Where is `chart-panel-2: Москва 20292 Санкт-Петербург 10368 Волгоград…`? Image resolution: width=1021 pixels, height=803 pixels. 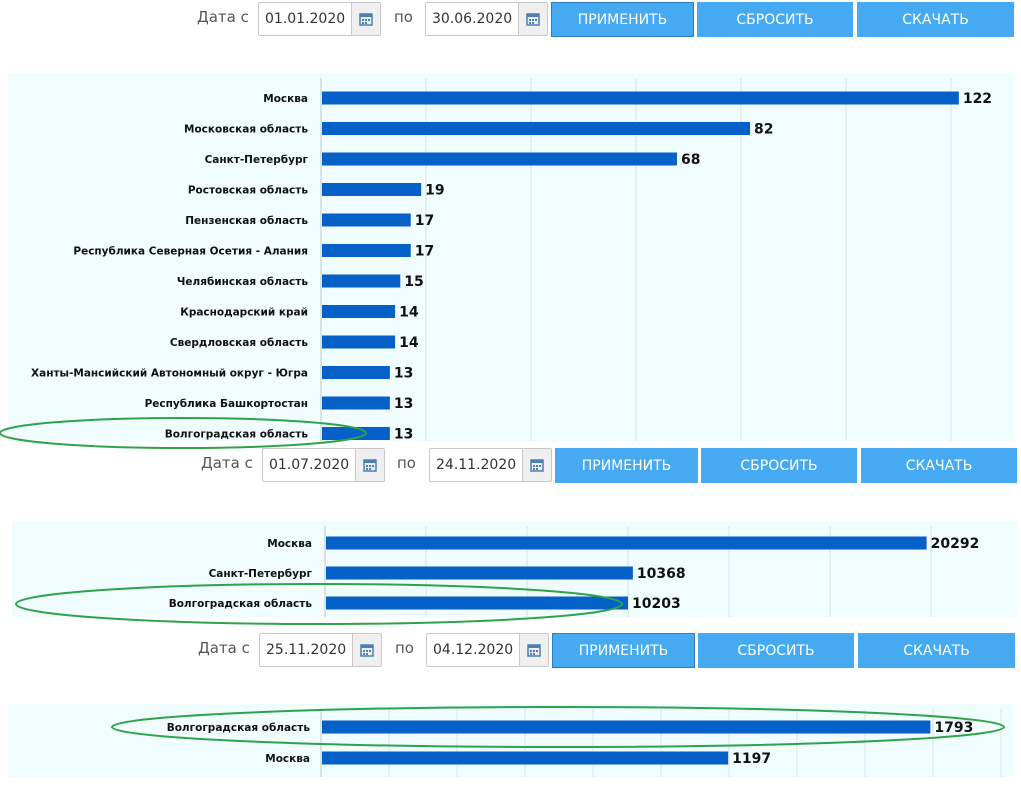 chart-panel-2: Москва 20292 Санкт-Петербург 10368 Волгоград… is located at coordinates (514, 573).